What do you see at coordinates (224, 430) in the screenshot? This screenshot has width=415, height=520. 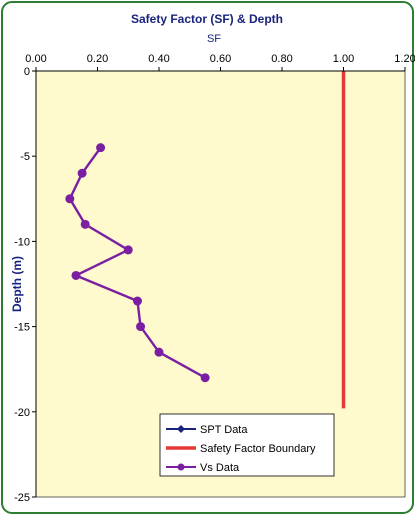 I see `legend-label: SPT Data` at bounding box center [224, 430].